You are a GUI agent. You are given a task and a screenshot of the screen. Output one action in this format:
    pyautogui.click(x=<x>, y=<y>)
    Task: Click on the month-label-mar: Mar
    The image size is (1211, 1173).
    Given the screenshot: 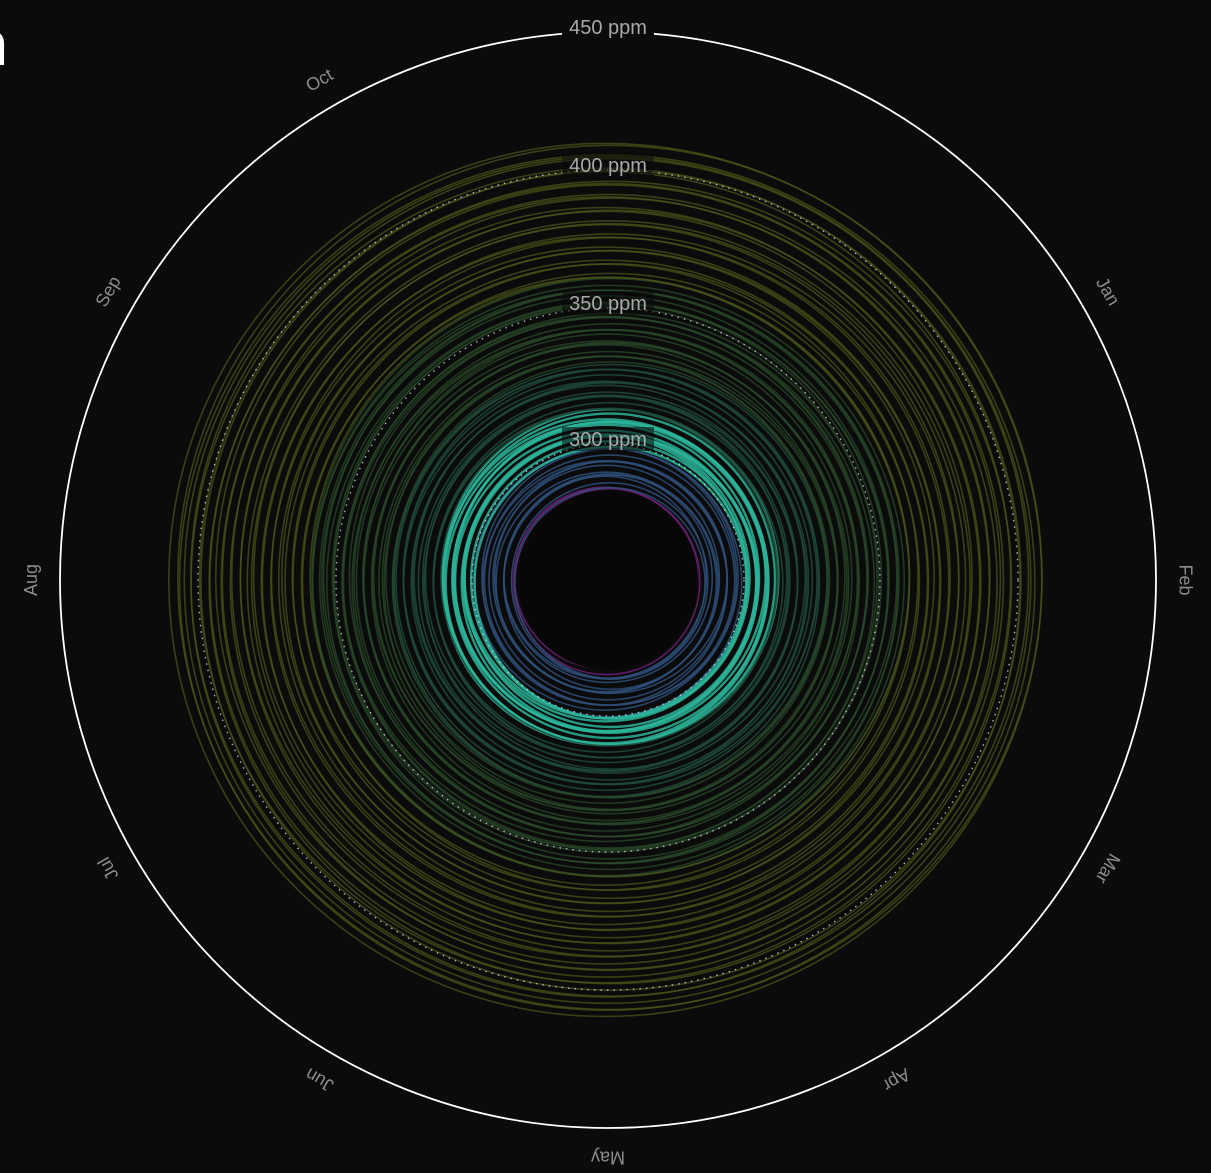 What is the action you would take?
    pyautogui.click(x=1108, y=868)
    